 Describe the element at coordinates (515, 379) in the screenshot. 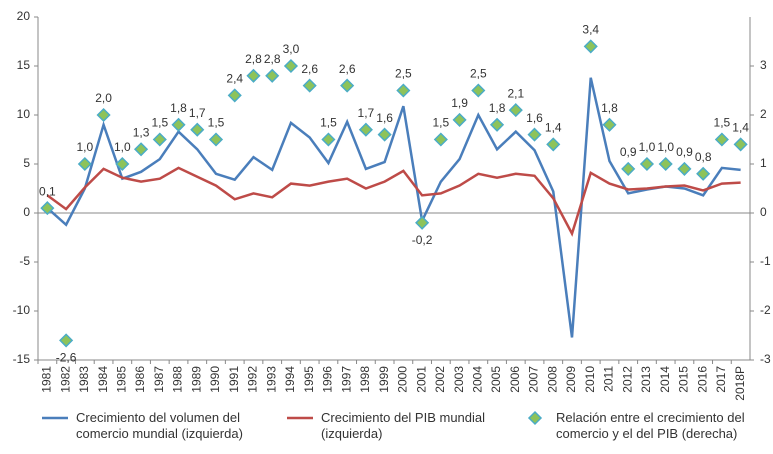

I see `x-tick-label: 2006` at that location.